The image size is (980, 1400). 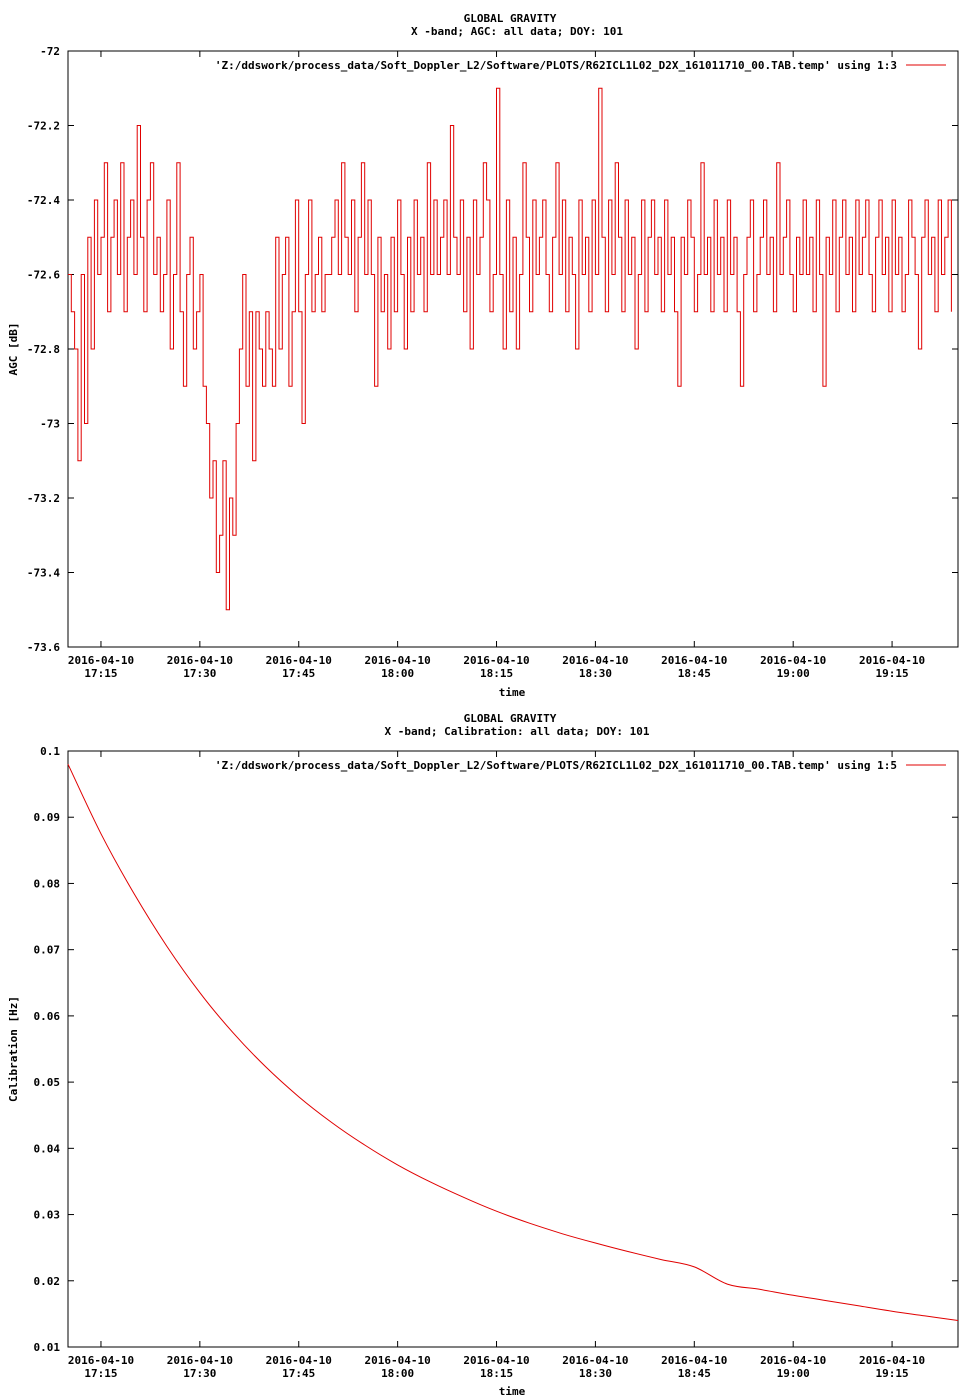 I want to click on y-tick-label: 0.09, so click(x=47, y=817).